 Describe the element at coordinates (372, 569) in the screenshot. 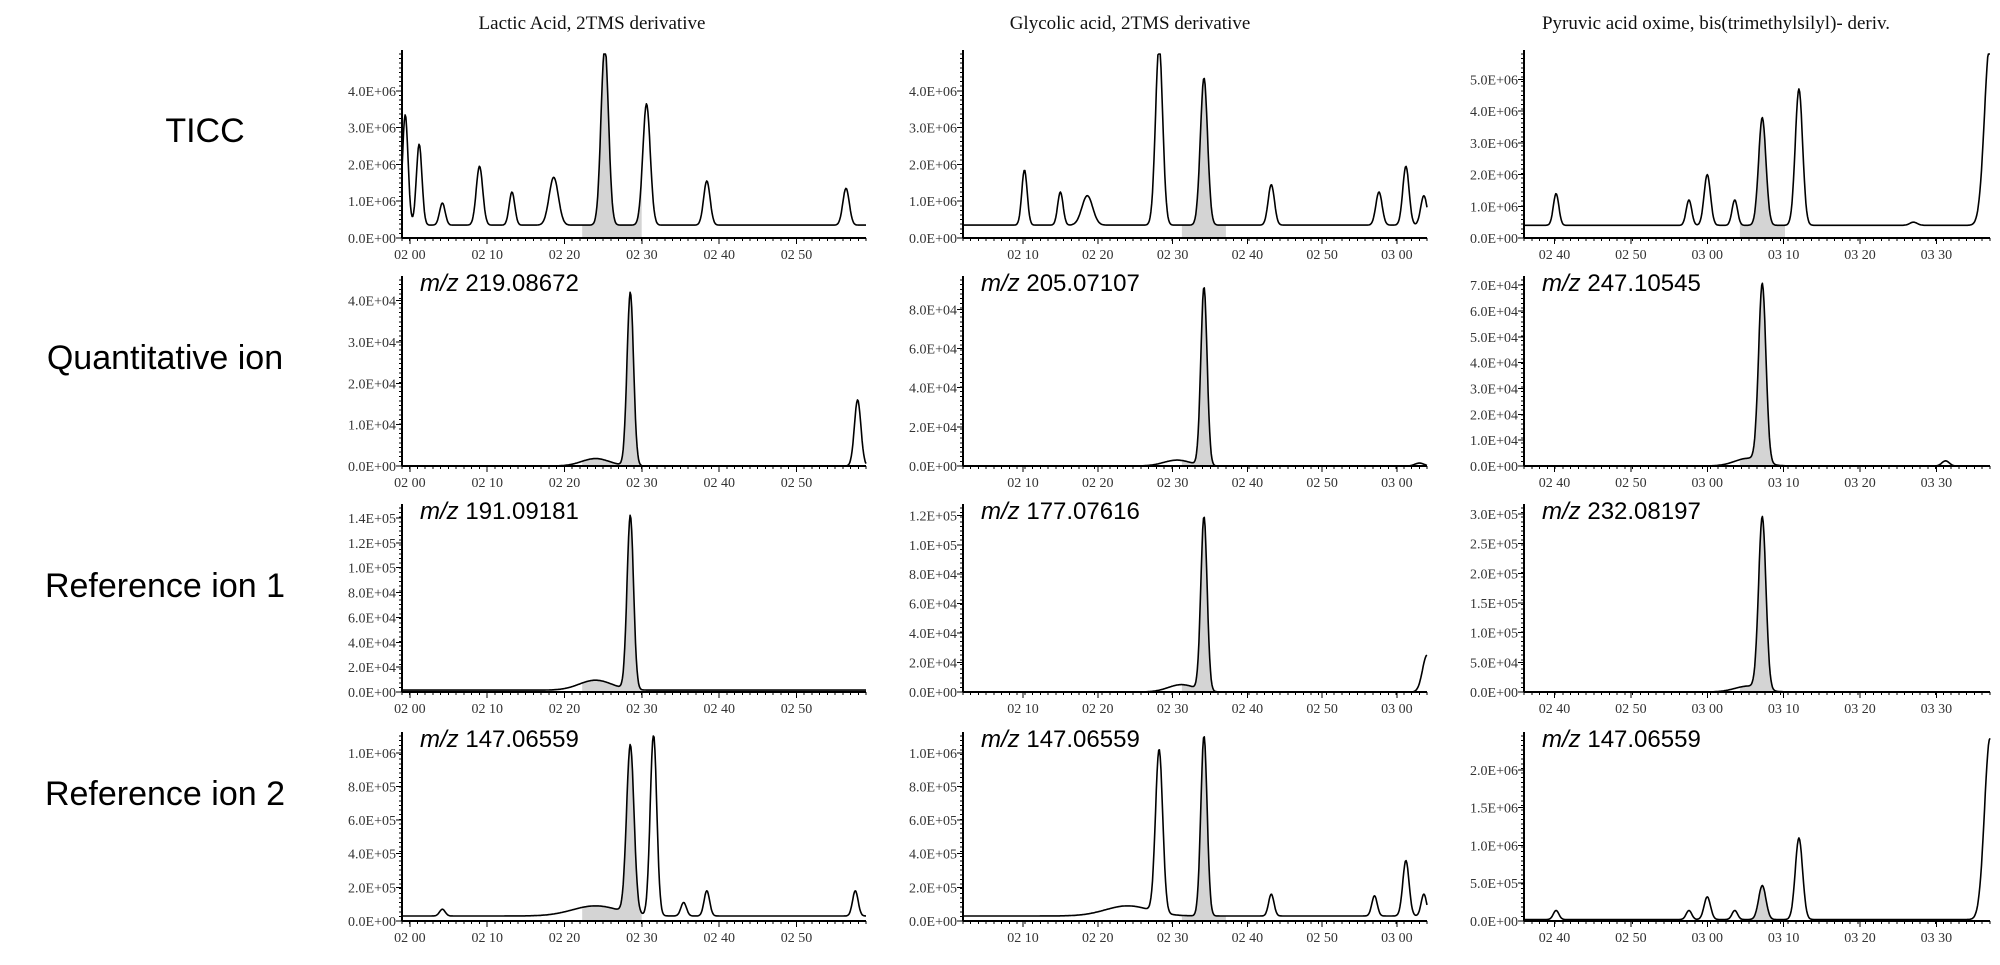

I see `y-tick-label: 1.0E+05` at that location.